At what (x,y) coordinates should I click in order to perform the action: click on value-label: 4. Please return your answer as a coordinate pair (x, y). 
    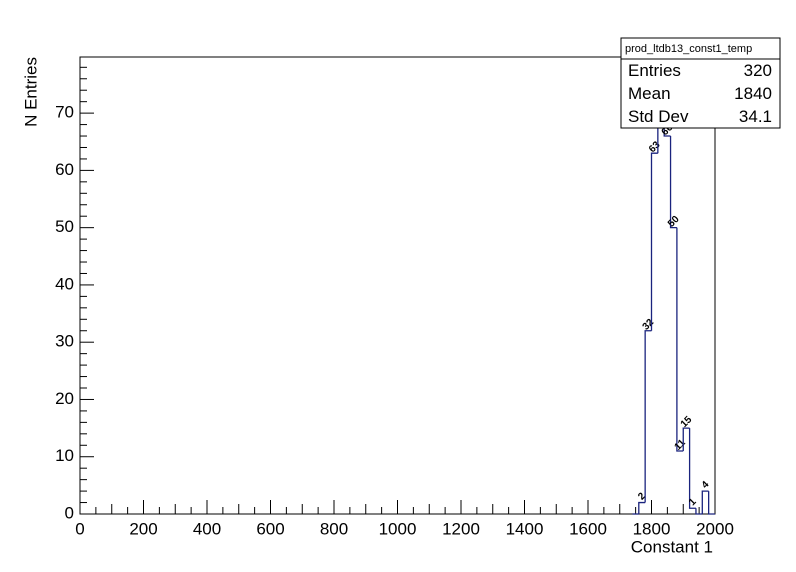
    Looking at the image, I should click on (706, 485).